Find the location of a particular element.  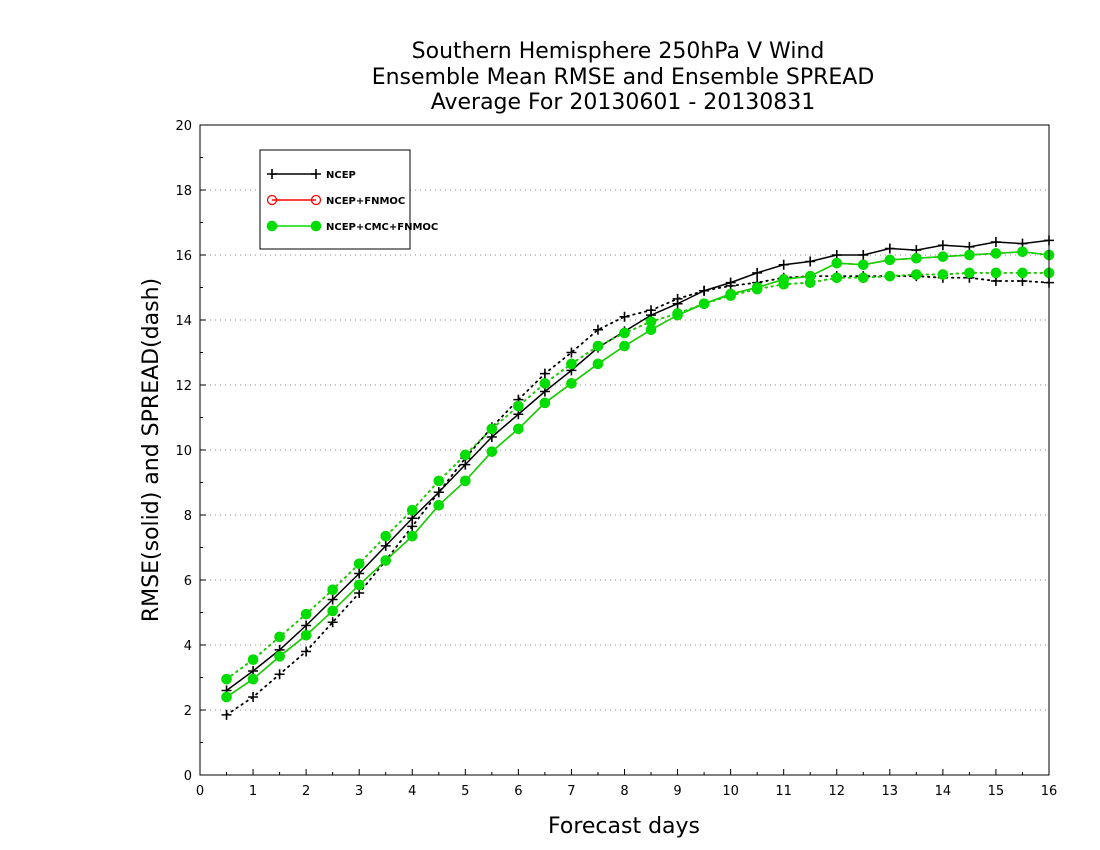

y-tick-label: 12 is located at coordinates (183, 386).